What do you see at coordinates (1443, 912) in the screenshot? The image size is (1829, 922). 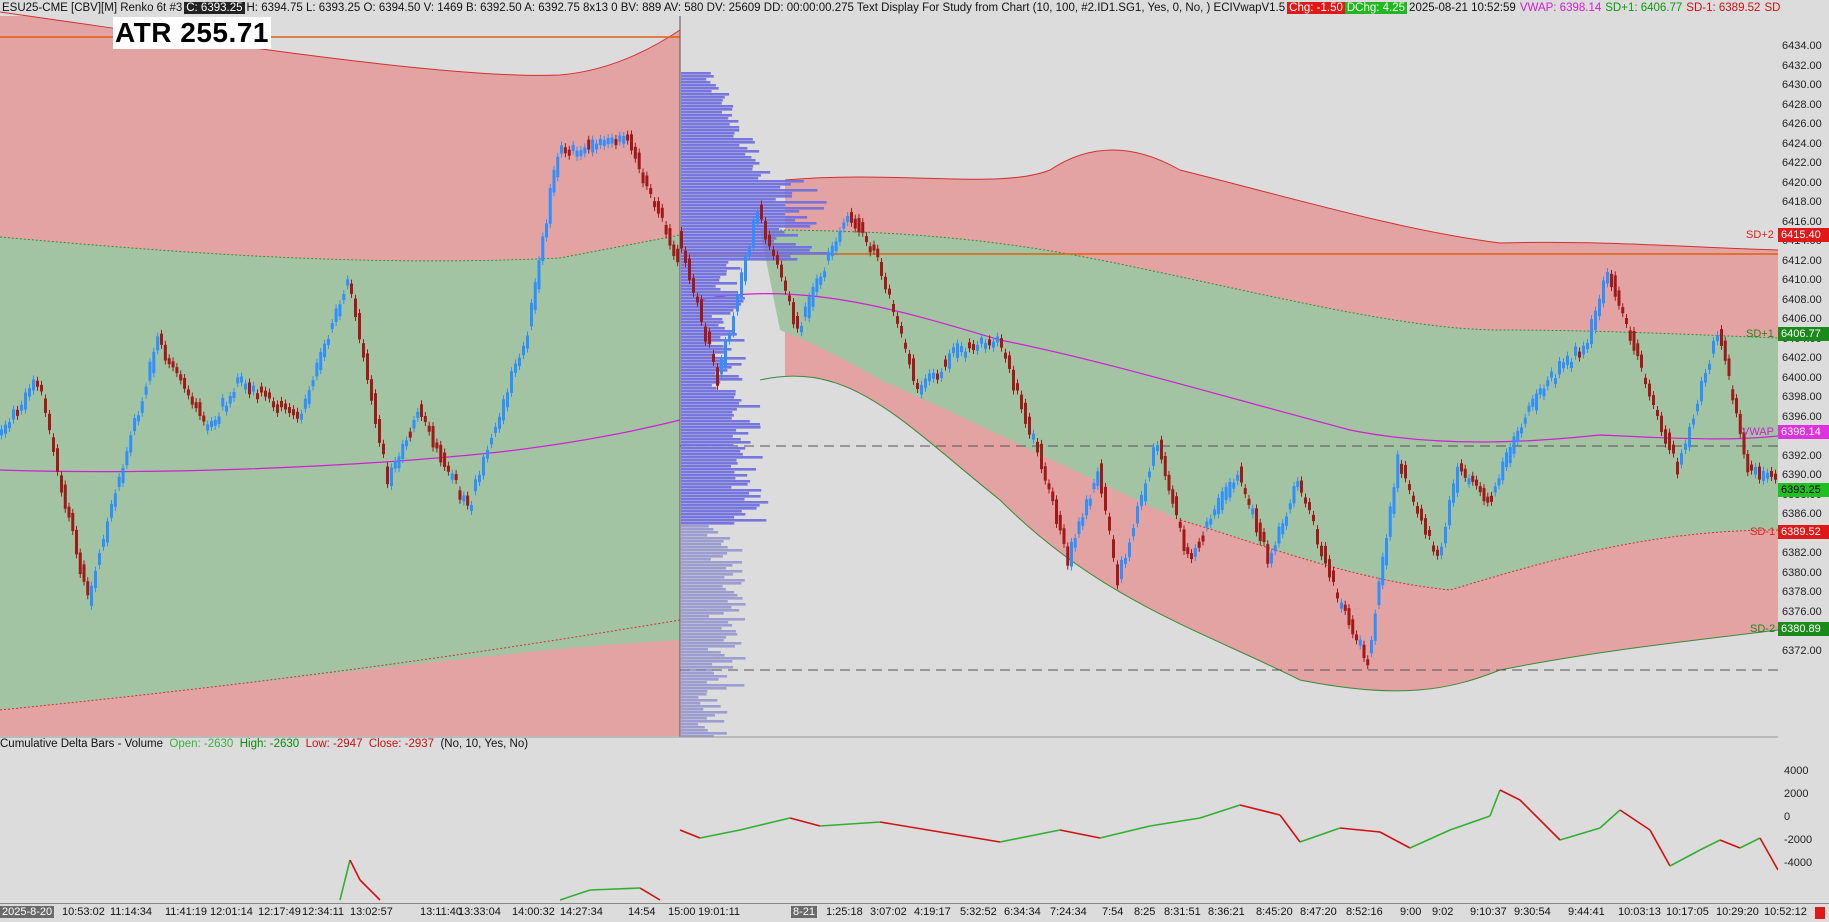 I see `time-label: 9:02` at bounding box center [1443, 912].